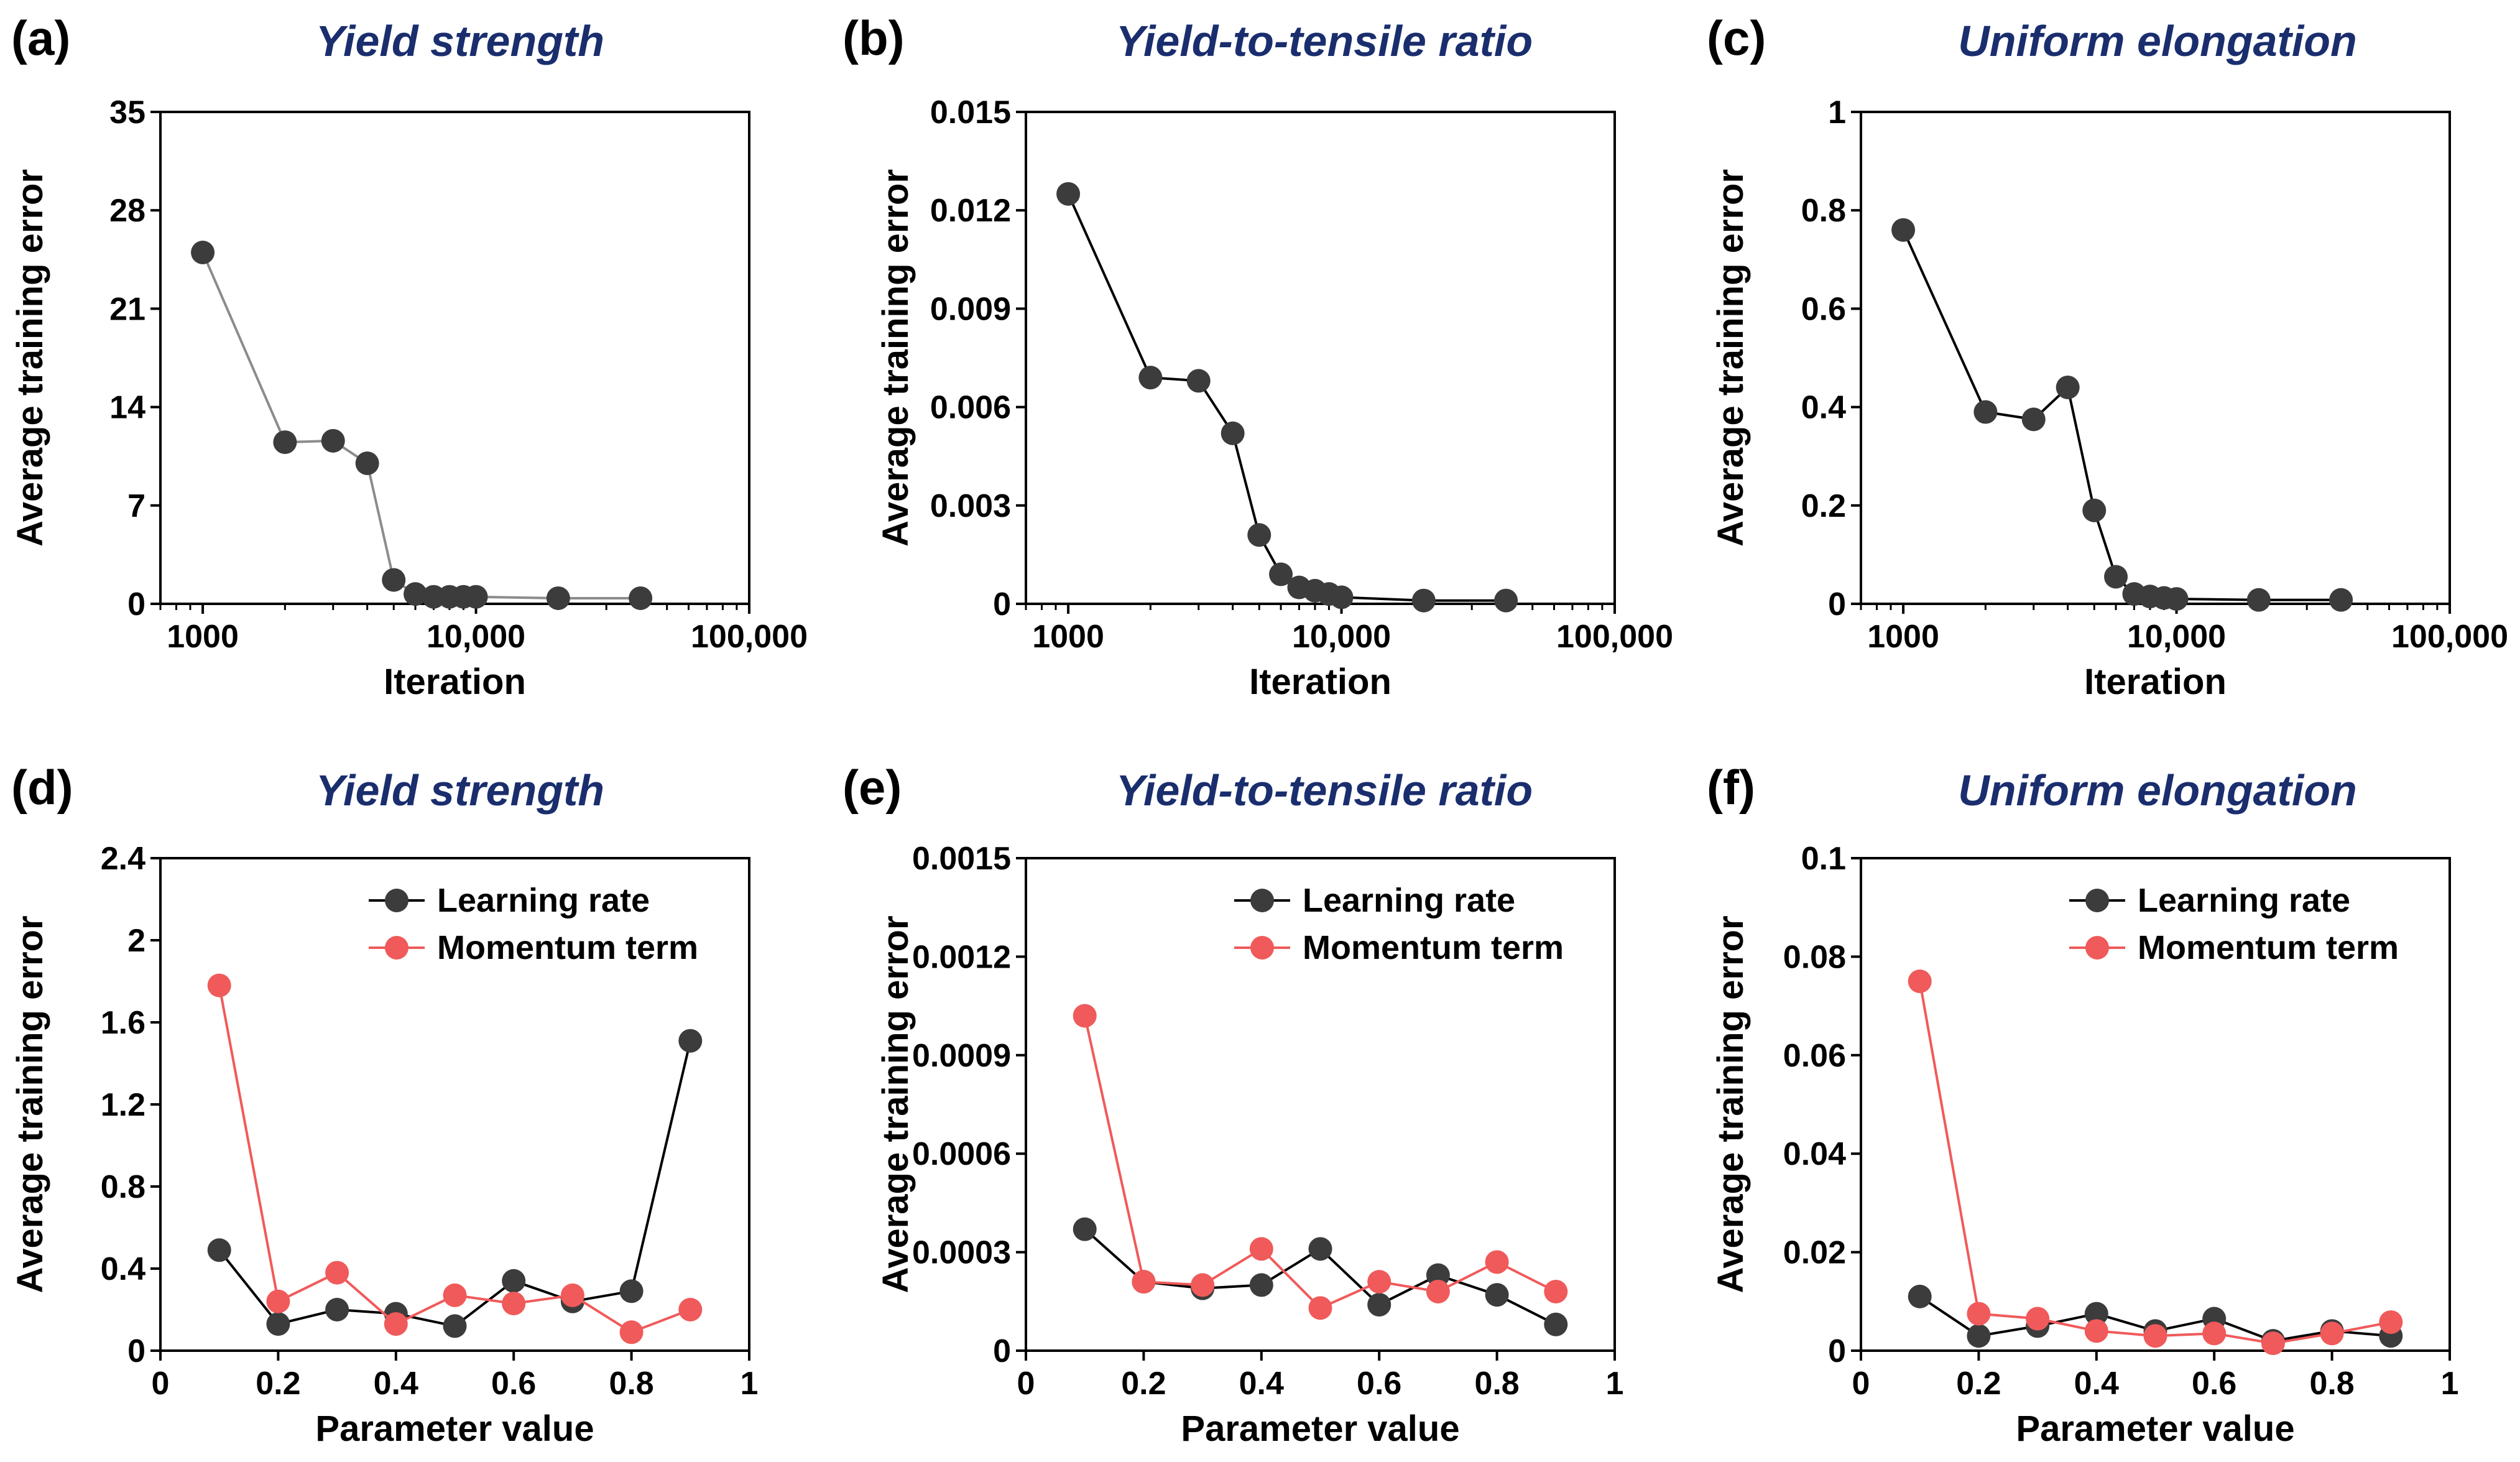 The height and width of the screenshot is (1462, 2520). Describe the element at coordinates (1815, 1253) in the screenshot. I see `y-tick-label: 0.02` at that location.